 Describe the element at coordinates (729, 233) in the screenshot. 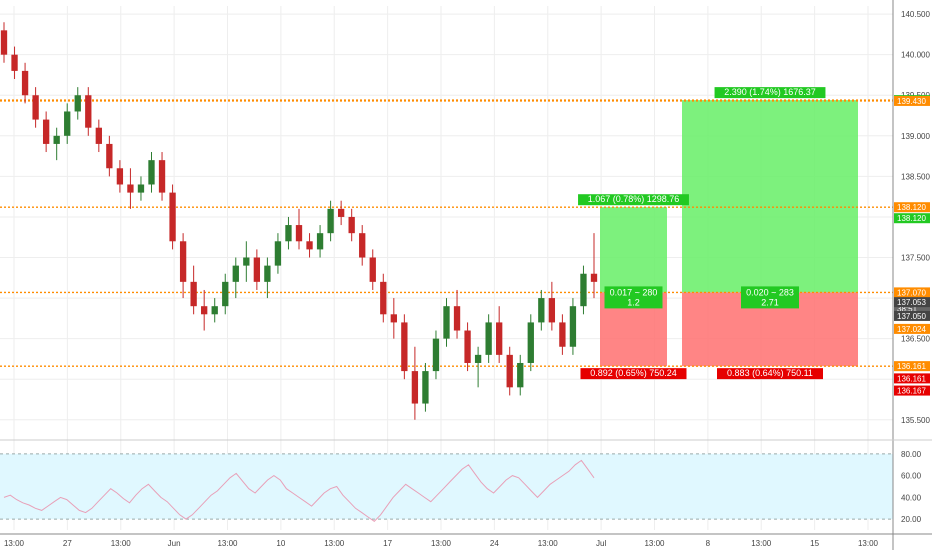

I see `position-zones` at that location.